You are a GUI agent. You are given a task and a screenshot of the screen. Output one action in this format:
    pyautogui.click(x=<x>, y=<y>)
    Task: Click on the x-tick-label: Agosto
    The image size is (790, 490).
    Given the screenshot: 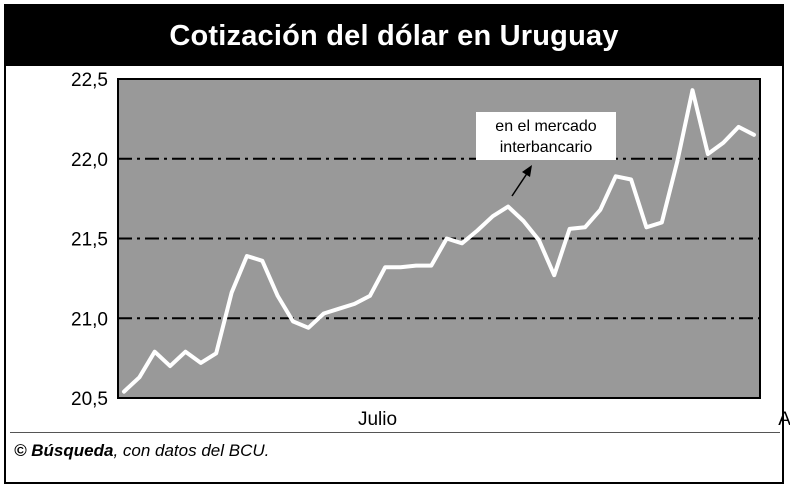 What is the action you would take?
    pyautogui.click(x=784, y=419)
    